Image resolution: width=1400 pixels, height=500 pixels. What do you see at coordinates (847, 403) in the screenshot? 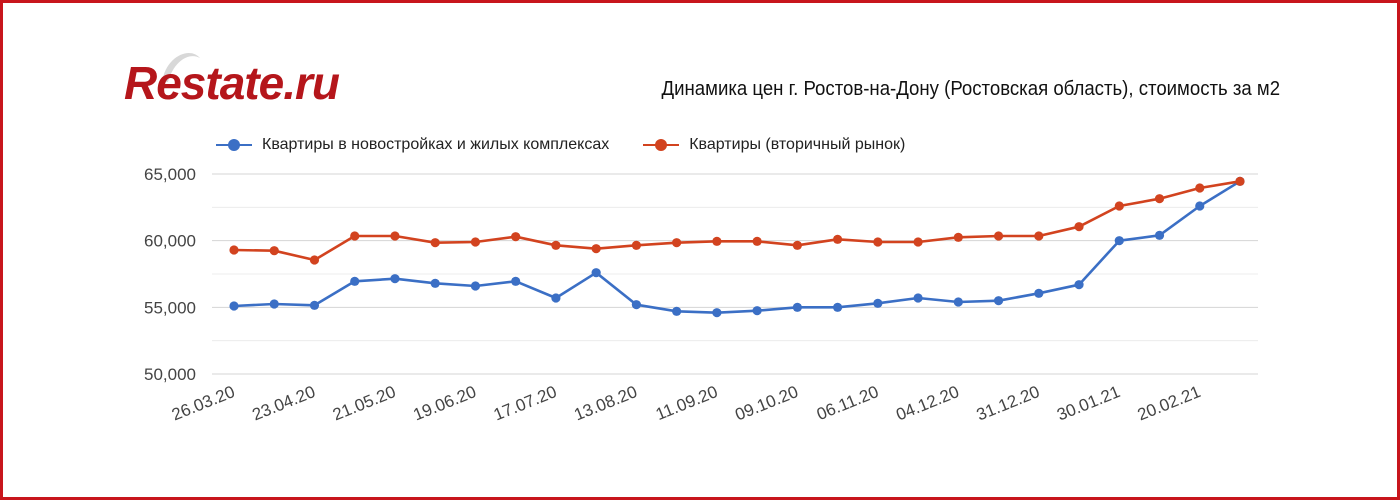
I see `x-tick-label: 06.11.20` at bounding box center [847, 403].